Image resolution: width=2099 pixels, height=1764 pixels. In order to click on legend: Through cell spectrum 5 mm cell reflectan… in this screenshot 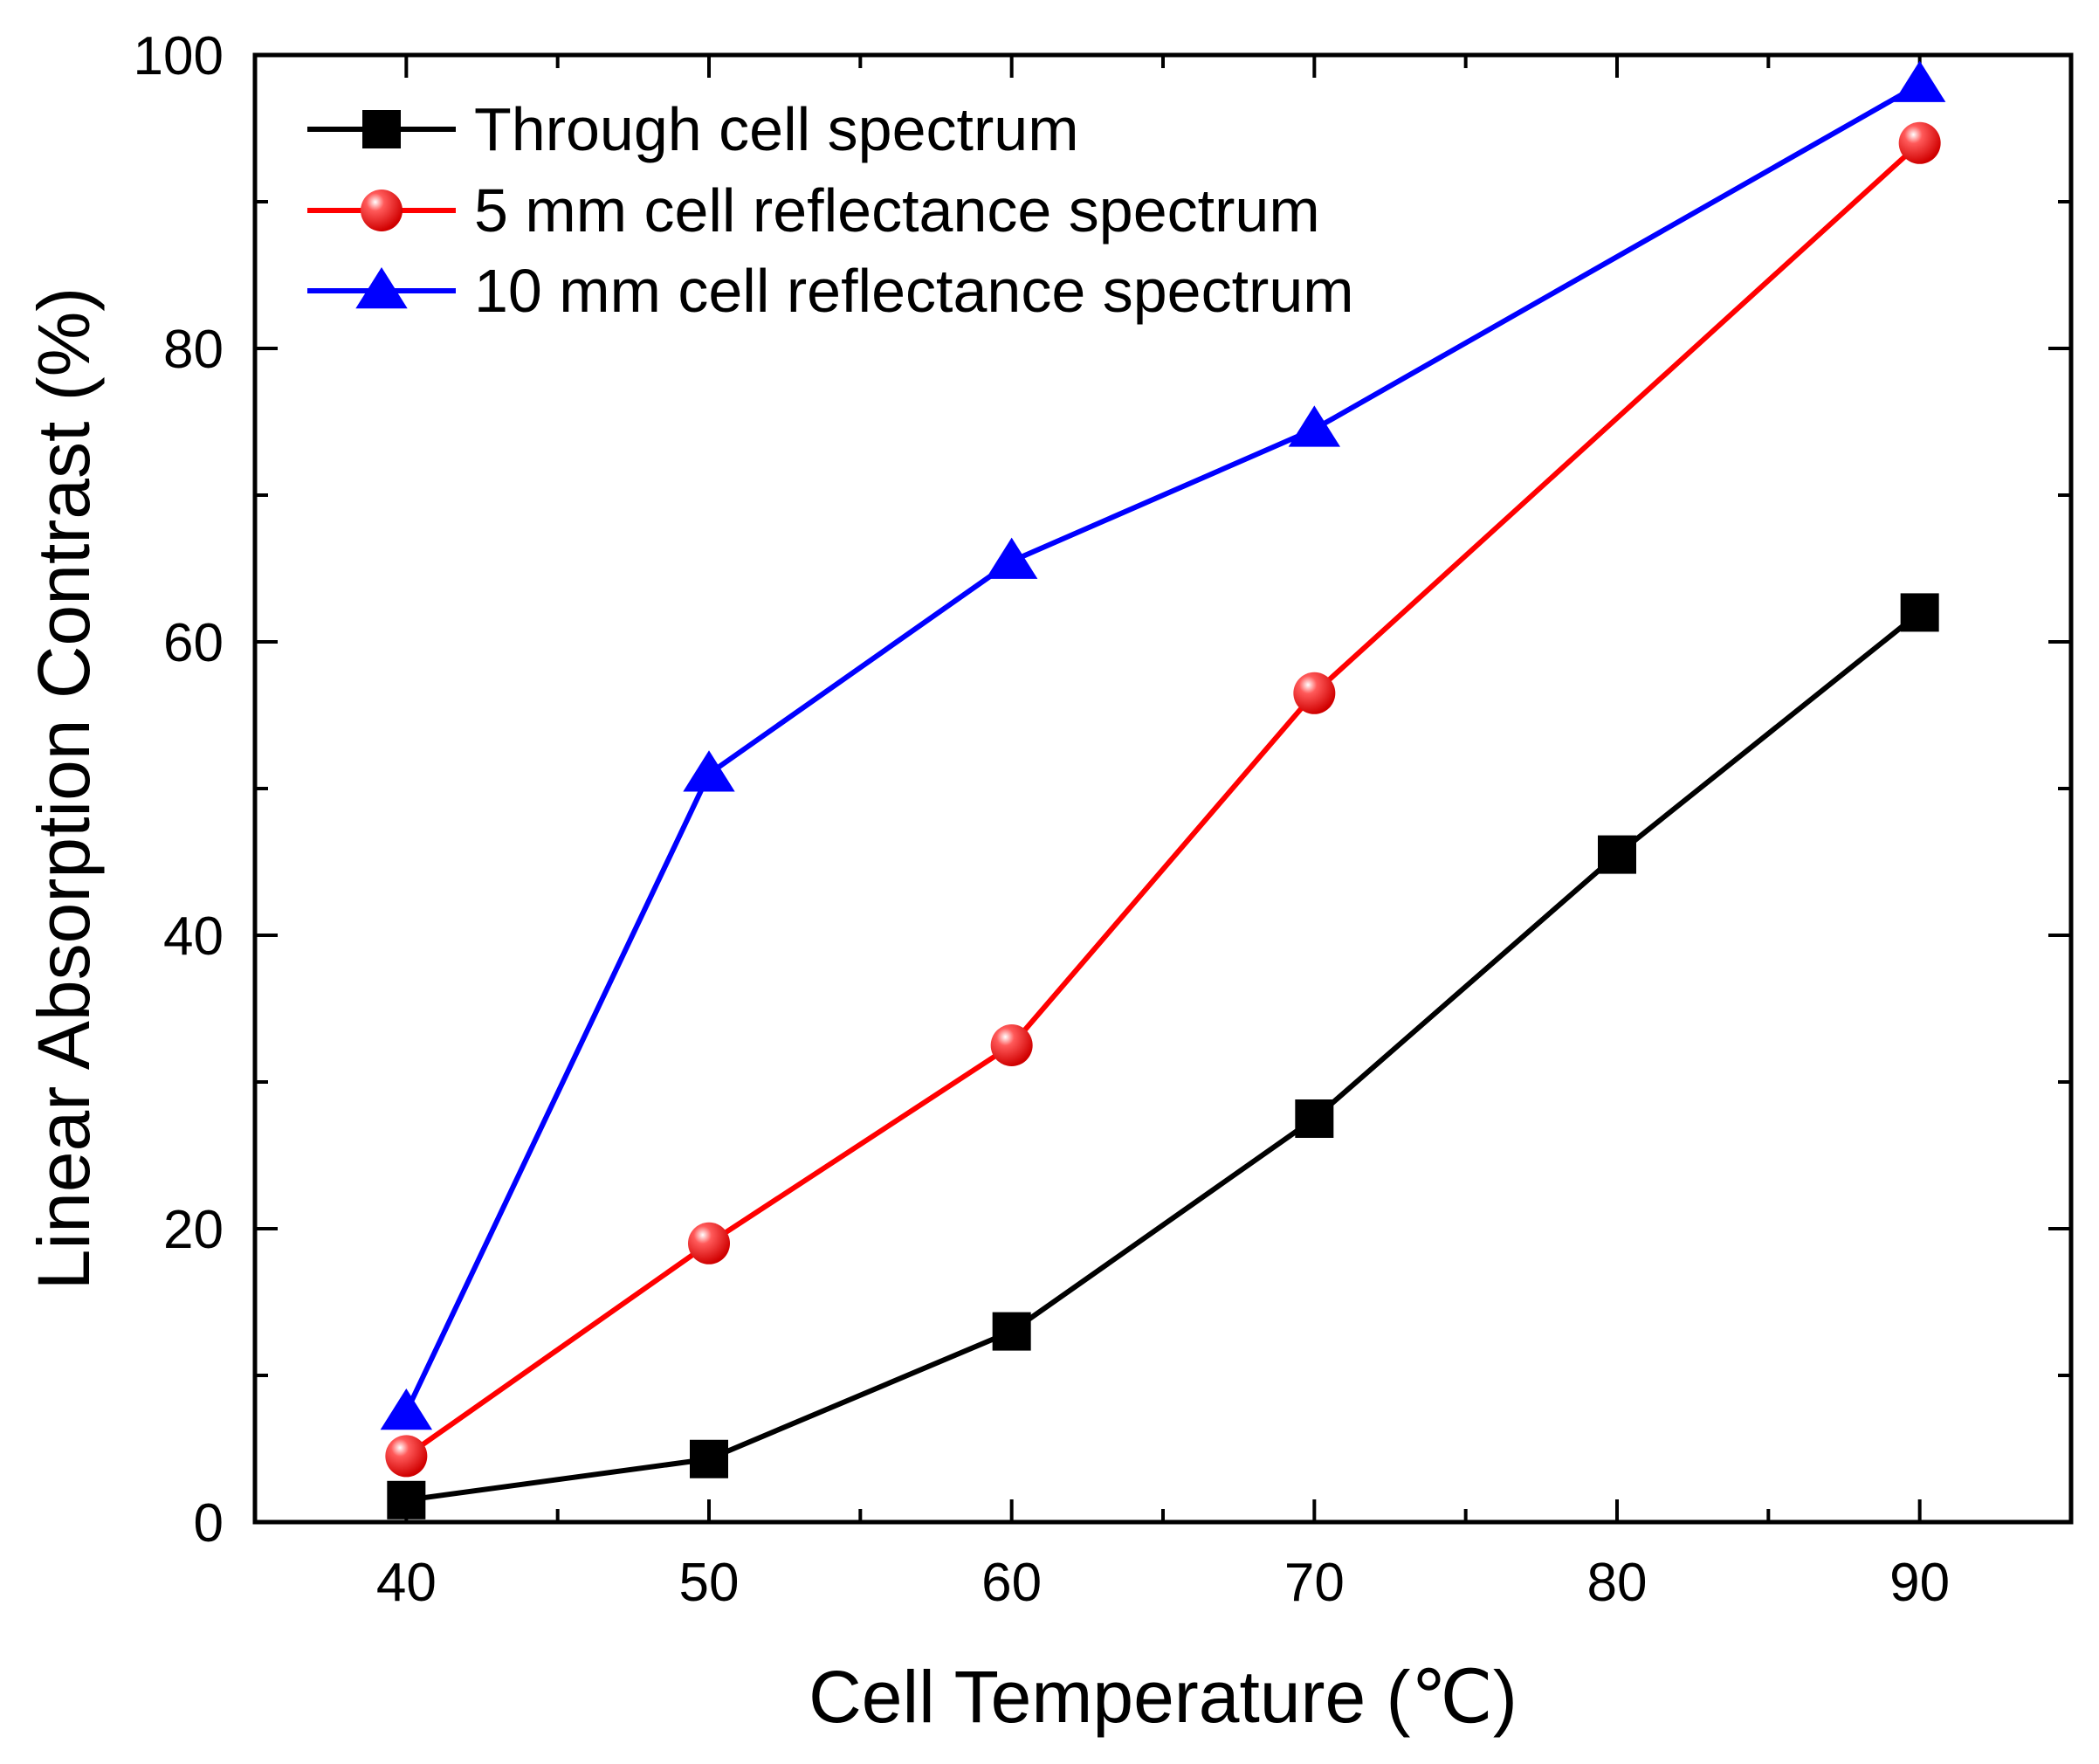, I will do `click(831, 210)`.